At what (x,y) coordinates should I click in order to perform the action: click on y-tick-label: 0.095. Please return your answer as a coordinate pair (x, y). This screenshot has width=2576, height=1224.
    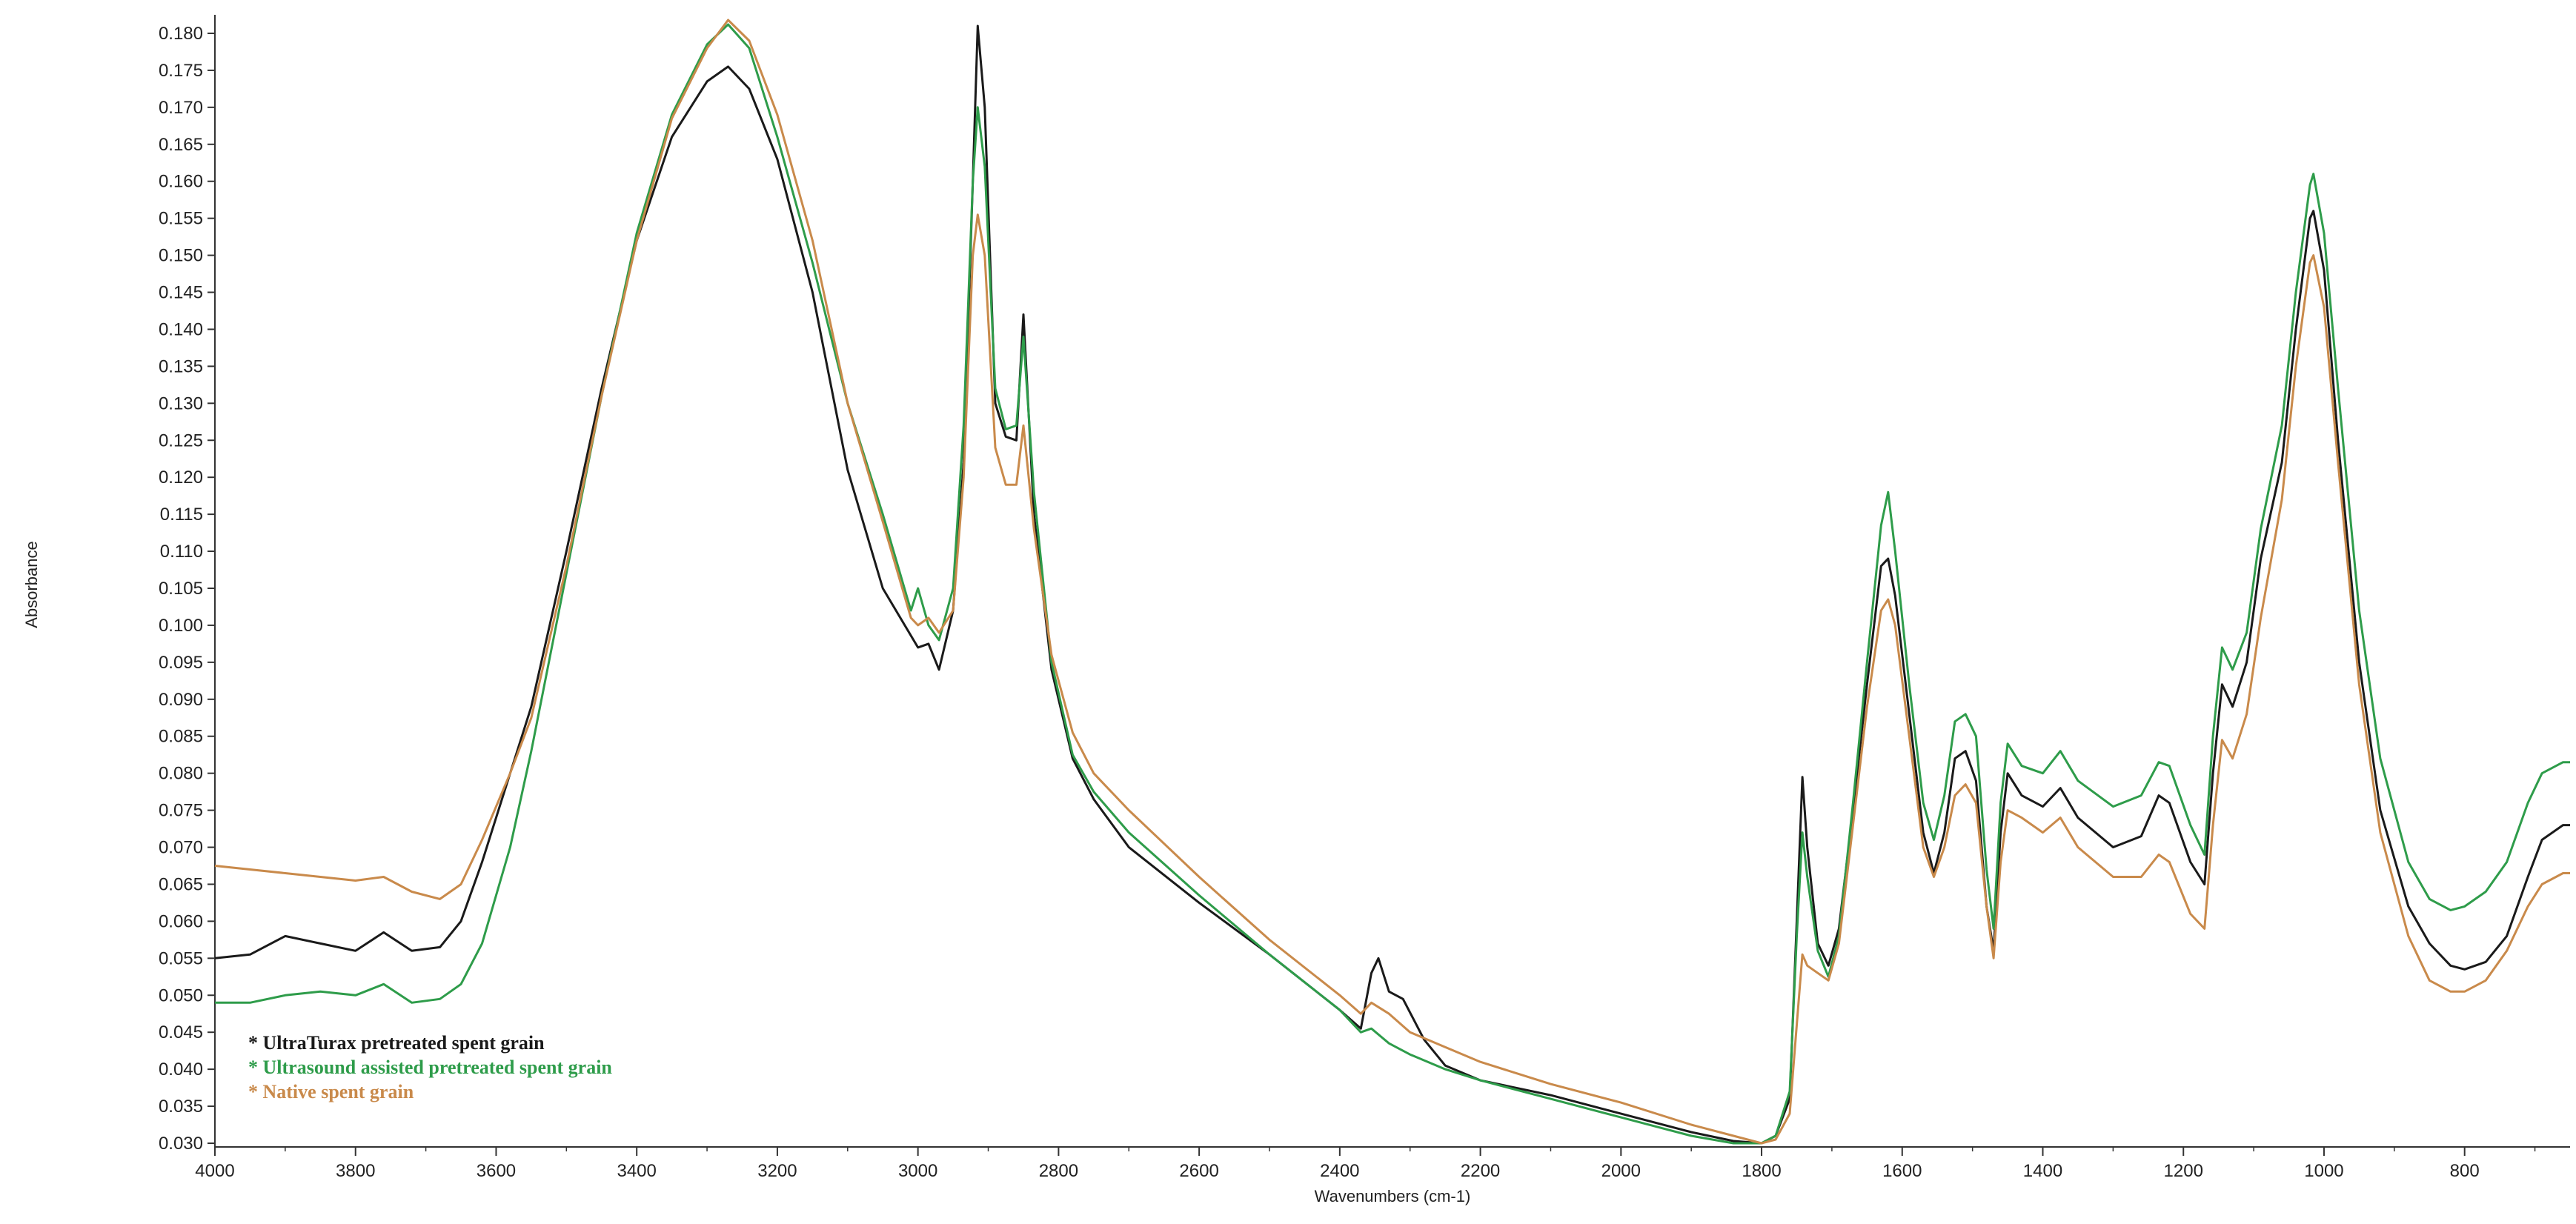
    Looking at the image, I should click on (181, 663).